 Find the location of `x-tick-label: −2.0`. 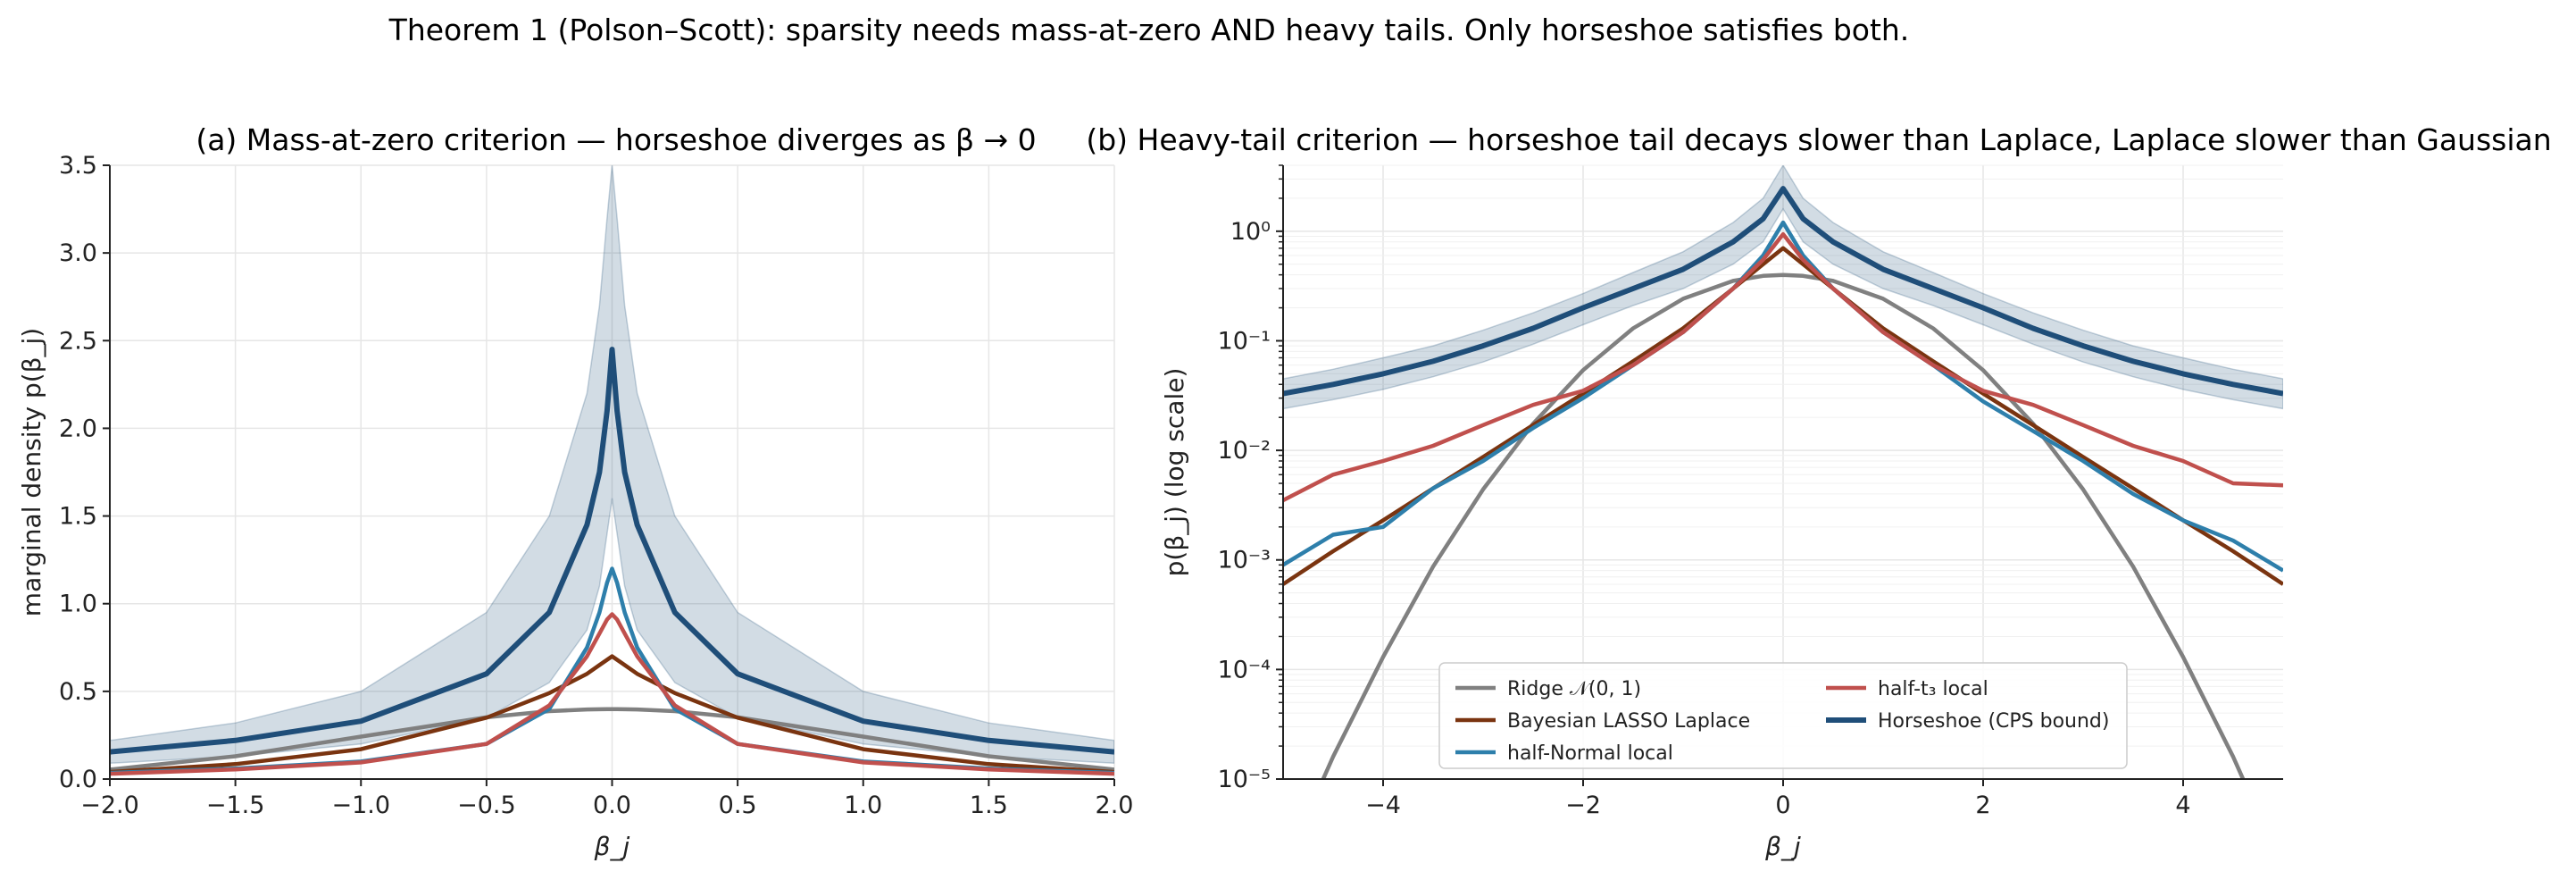

x-tick-label: −2.0 is located at coordinates (109, 805).